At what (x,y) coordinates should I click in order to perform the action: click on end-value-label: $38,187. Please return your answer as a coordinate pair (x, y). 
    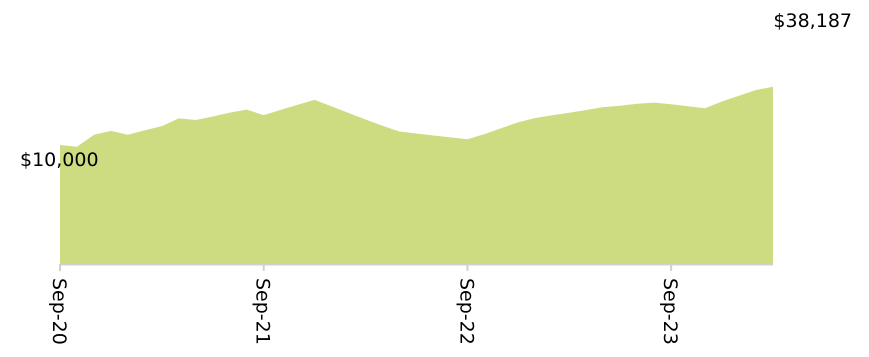
    Looking at the image, I should click on (812, 21).